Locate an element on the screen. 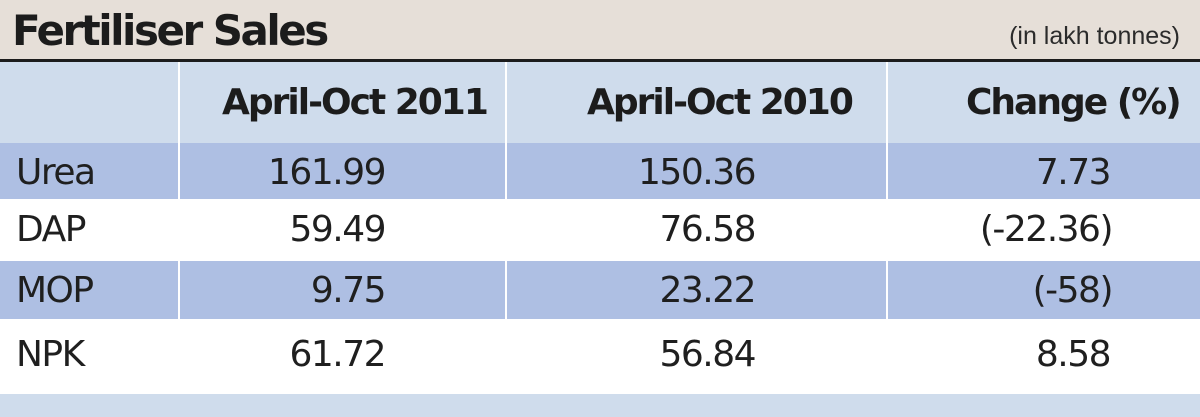  cell-2010: 23.22 is located at coordinates (707, 290).